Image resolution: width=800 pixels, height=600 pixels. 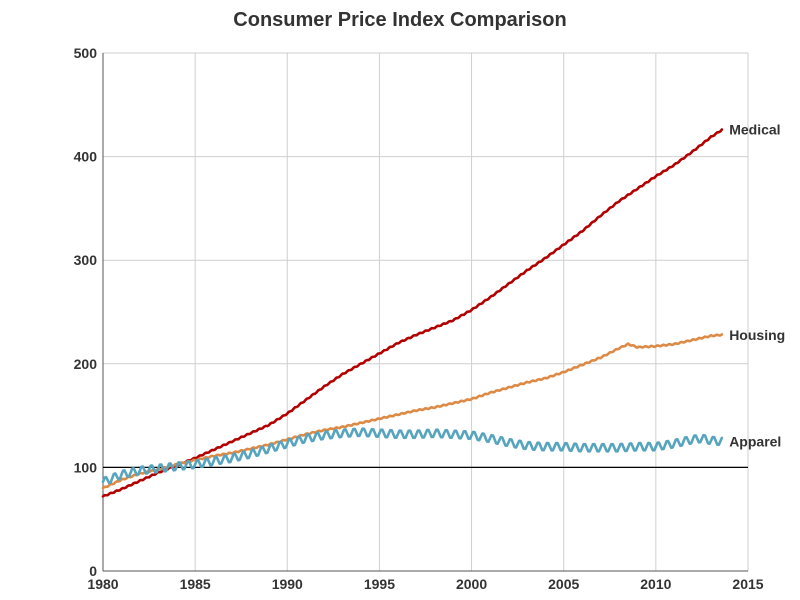 What do you see at coordinates (379, 584) in the screenshot?
I see `x-tick-label: 1995` at bounding box center [379, 584].